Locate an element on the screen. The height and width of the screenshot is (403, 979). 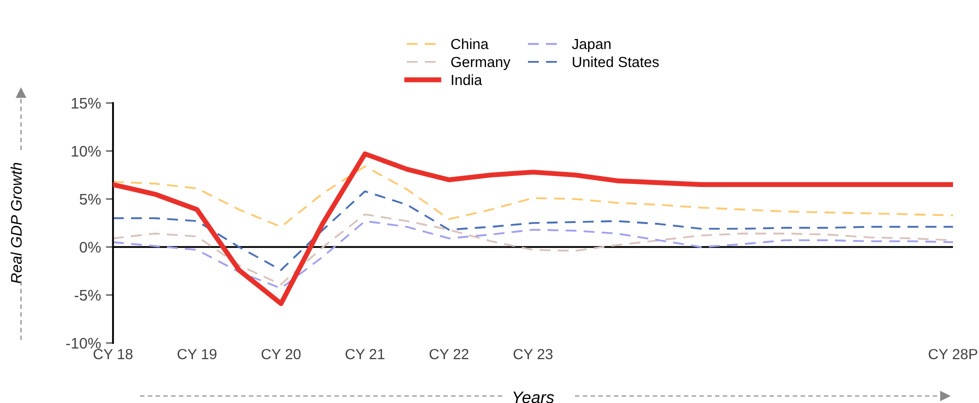
legend-label: China is located at coordinates (470, 44).